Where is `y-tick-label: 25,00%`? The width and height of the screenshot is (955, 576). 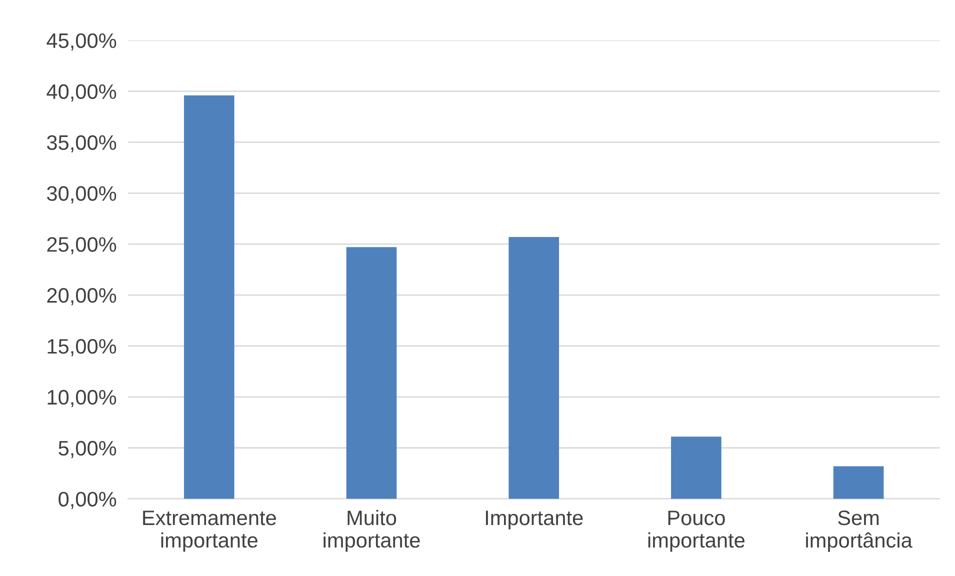
y-tick-label: 25,00% is located at coordinates (81, 245).